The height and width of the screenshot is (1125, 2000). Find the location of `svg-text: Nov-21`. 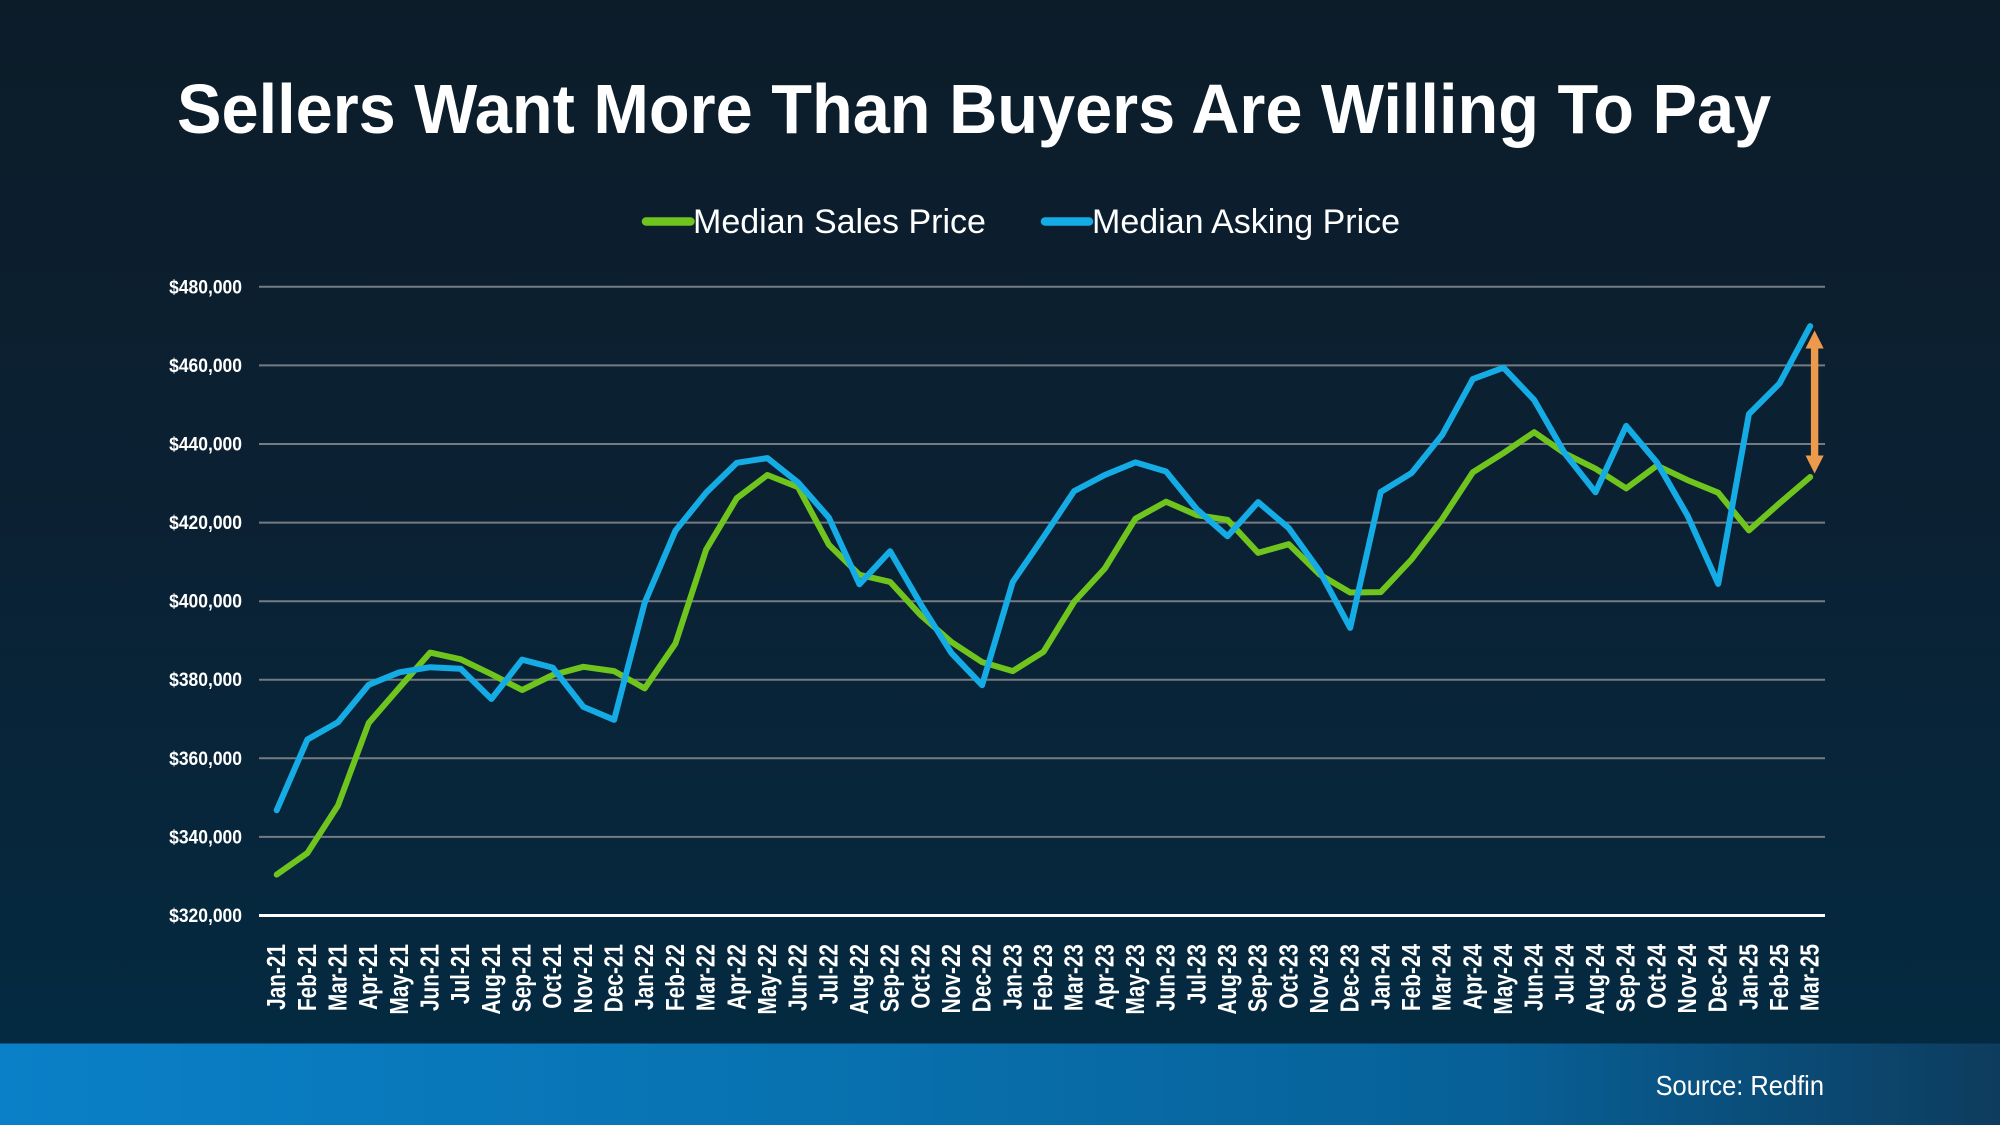

svg-text: Nov-21 is located at coordinates (583, 978).